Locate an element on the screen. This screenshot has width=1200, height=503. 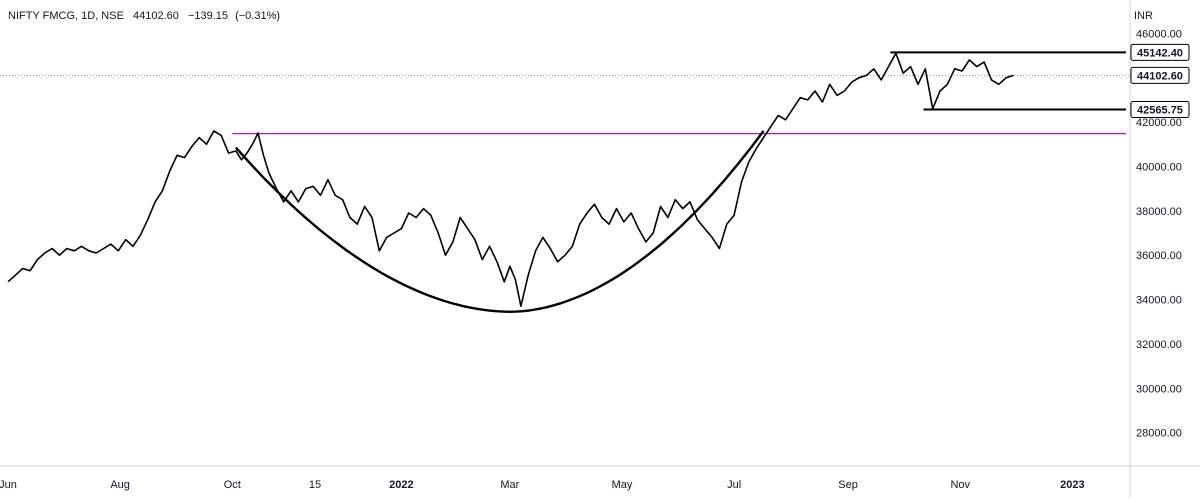
x-tick-label: Oct is located at coordinates (232, 485).